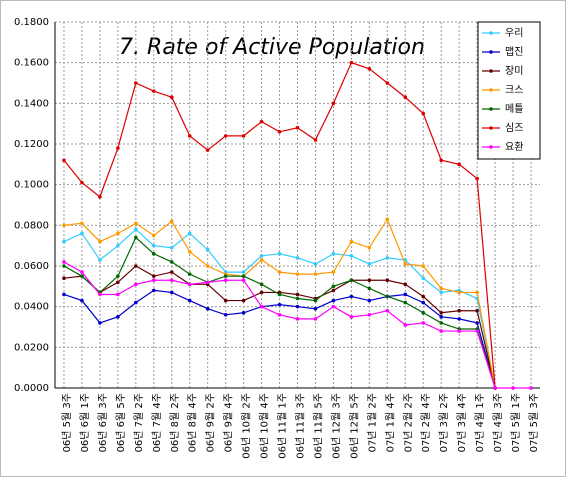 The height and width of the screenshot is (477, 566). Describe the element at coordinates (390, 422) in the screenshot. I see `x-tick-label: 07년 1월 4주` at that location.